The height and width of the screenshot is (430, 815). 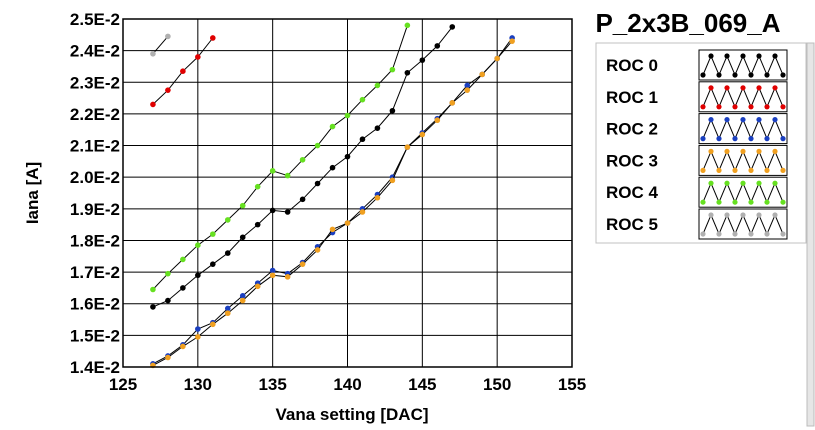 I want to click on legend-label: ROC 3, so click(x=632, y=160).